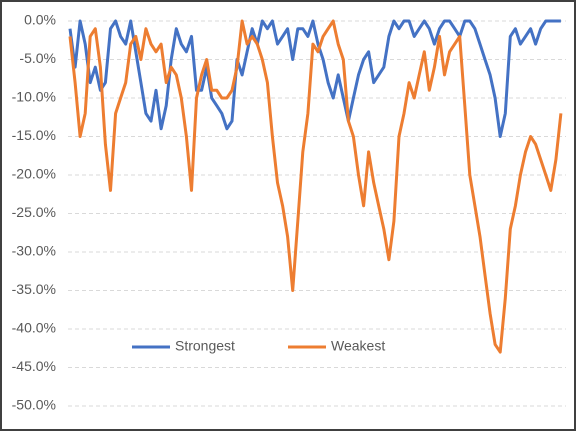  I want to click on y-tick-label: -15.0%, so click(34, 135).